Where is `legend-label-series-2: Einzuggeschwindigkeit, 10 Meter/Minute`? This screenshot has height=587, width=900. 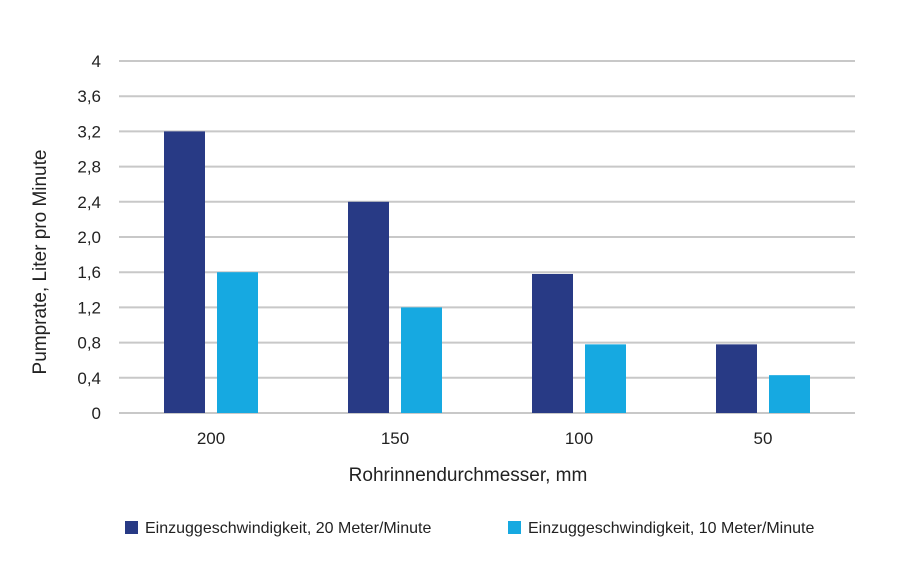 legend-label-series-2: Einzuggeschwindigkeit, 10 Meter/Minute is located at coordinates (671, 528).